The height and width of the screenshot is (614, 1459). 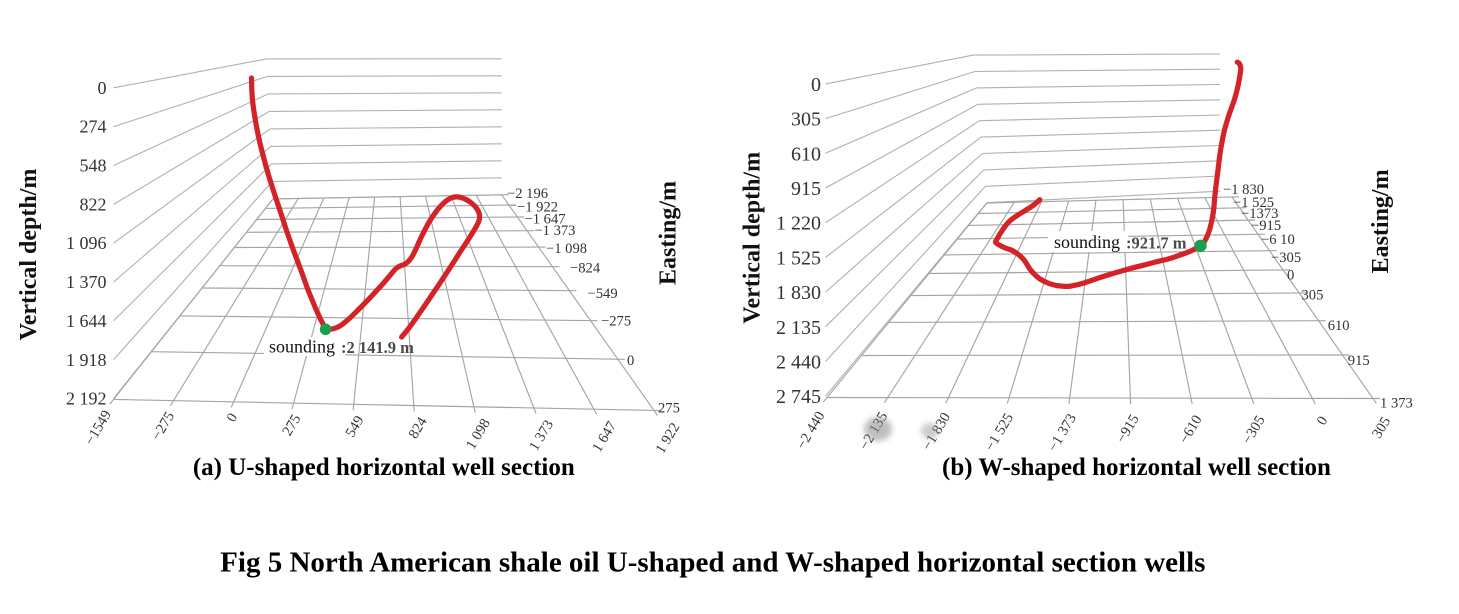 I want to click on svg-text: −1 373, so click(x=554, y=231).